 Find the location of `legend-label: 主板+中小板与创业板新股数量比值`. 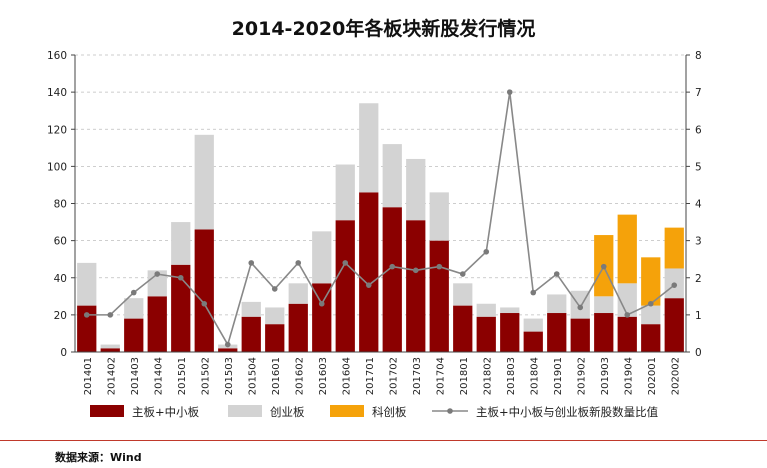

legend-label: 主板+中小板与创业板新股数量比值 is located at coordinates (567, 412).